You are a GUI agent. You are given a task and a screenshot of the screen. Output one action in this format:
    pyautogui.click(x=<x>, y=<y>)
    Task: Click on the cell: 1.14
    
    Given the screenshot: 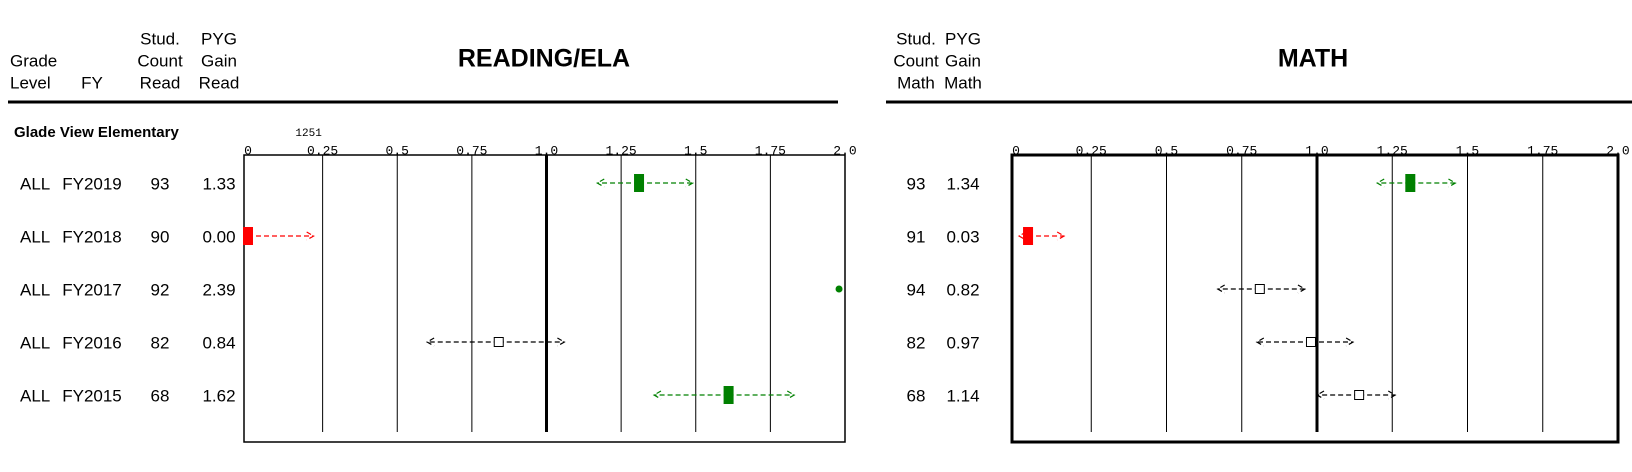 What is the action you would take?
    pyautogui.click(x=962, y=395)
    